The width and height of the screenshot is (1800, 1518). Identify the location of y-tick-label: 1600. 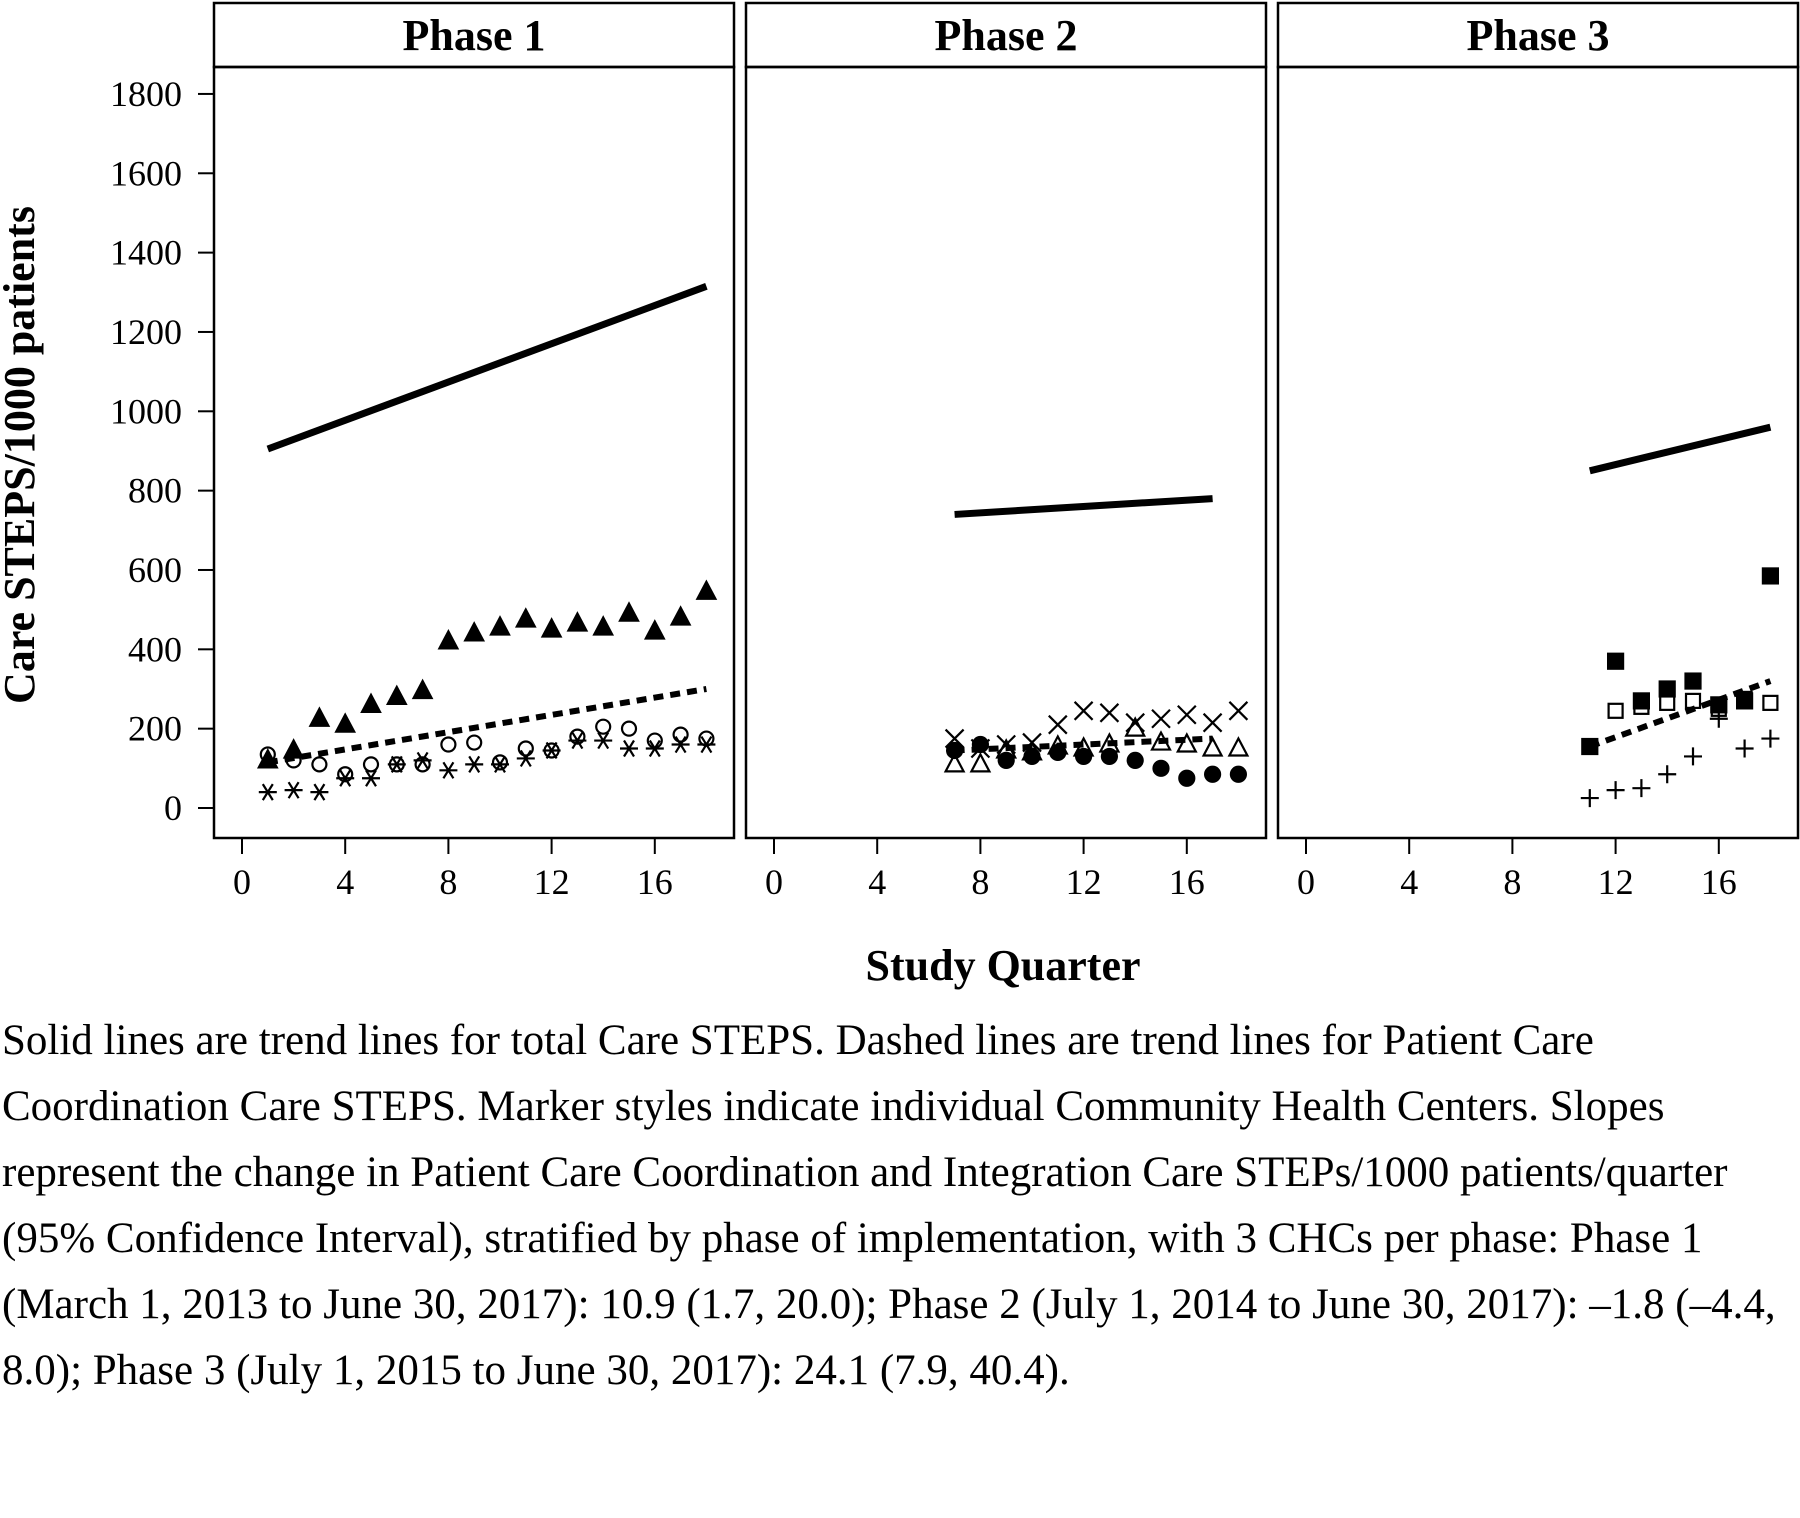
(146, 173).